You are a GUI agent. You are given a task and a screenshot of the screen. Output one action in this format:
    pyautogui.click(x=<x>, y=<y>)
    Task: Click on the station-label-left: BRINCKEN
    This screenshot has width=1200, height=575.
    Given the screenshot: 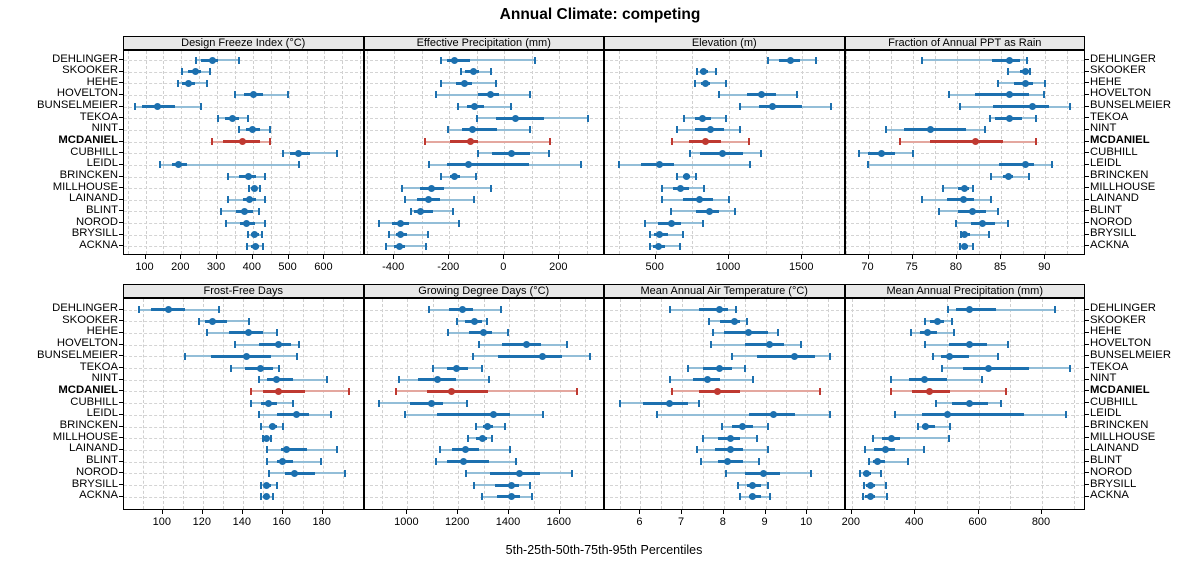 What is the action you would take?
    pyautogui.click(x=88, y=175)
    